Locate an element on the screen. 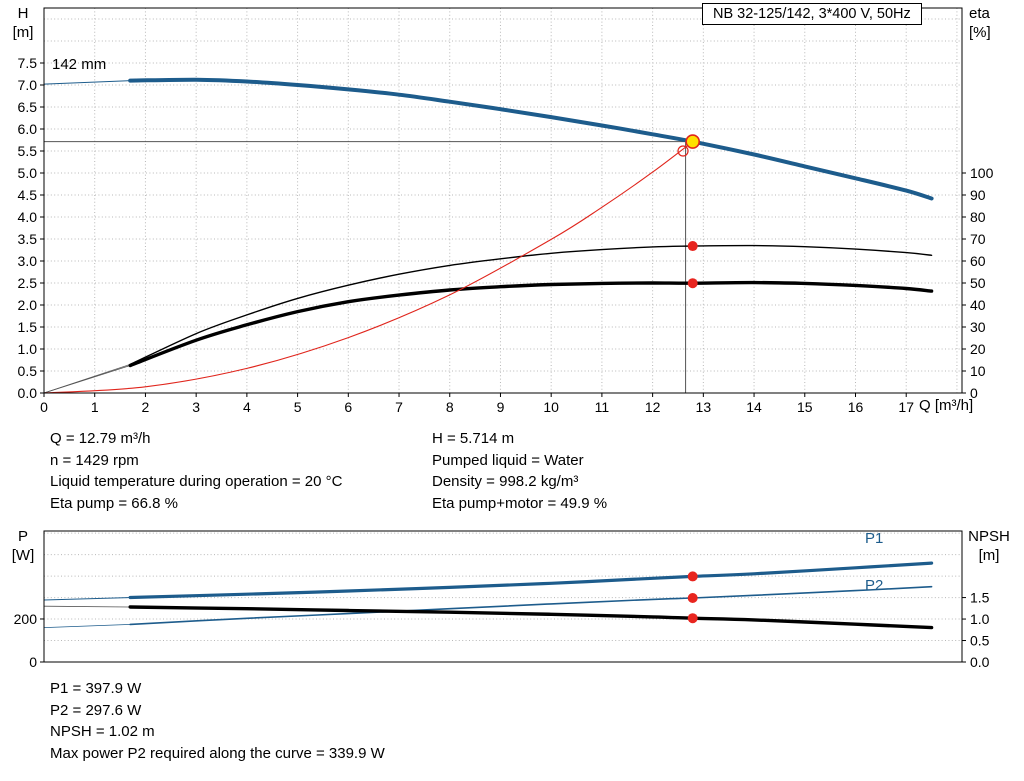  y-left-tick-label: 6.0 is located at coordinates (28, 129).